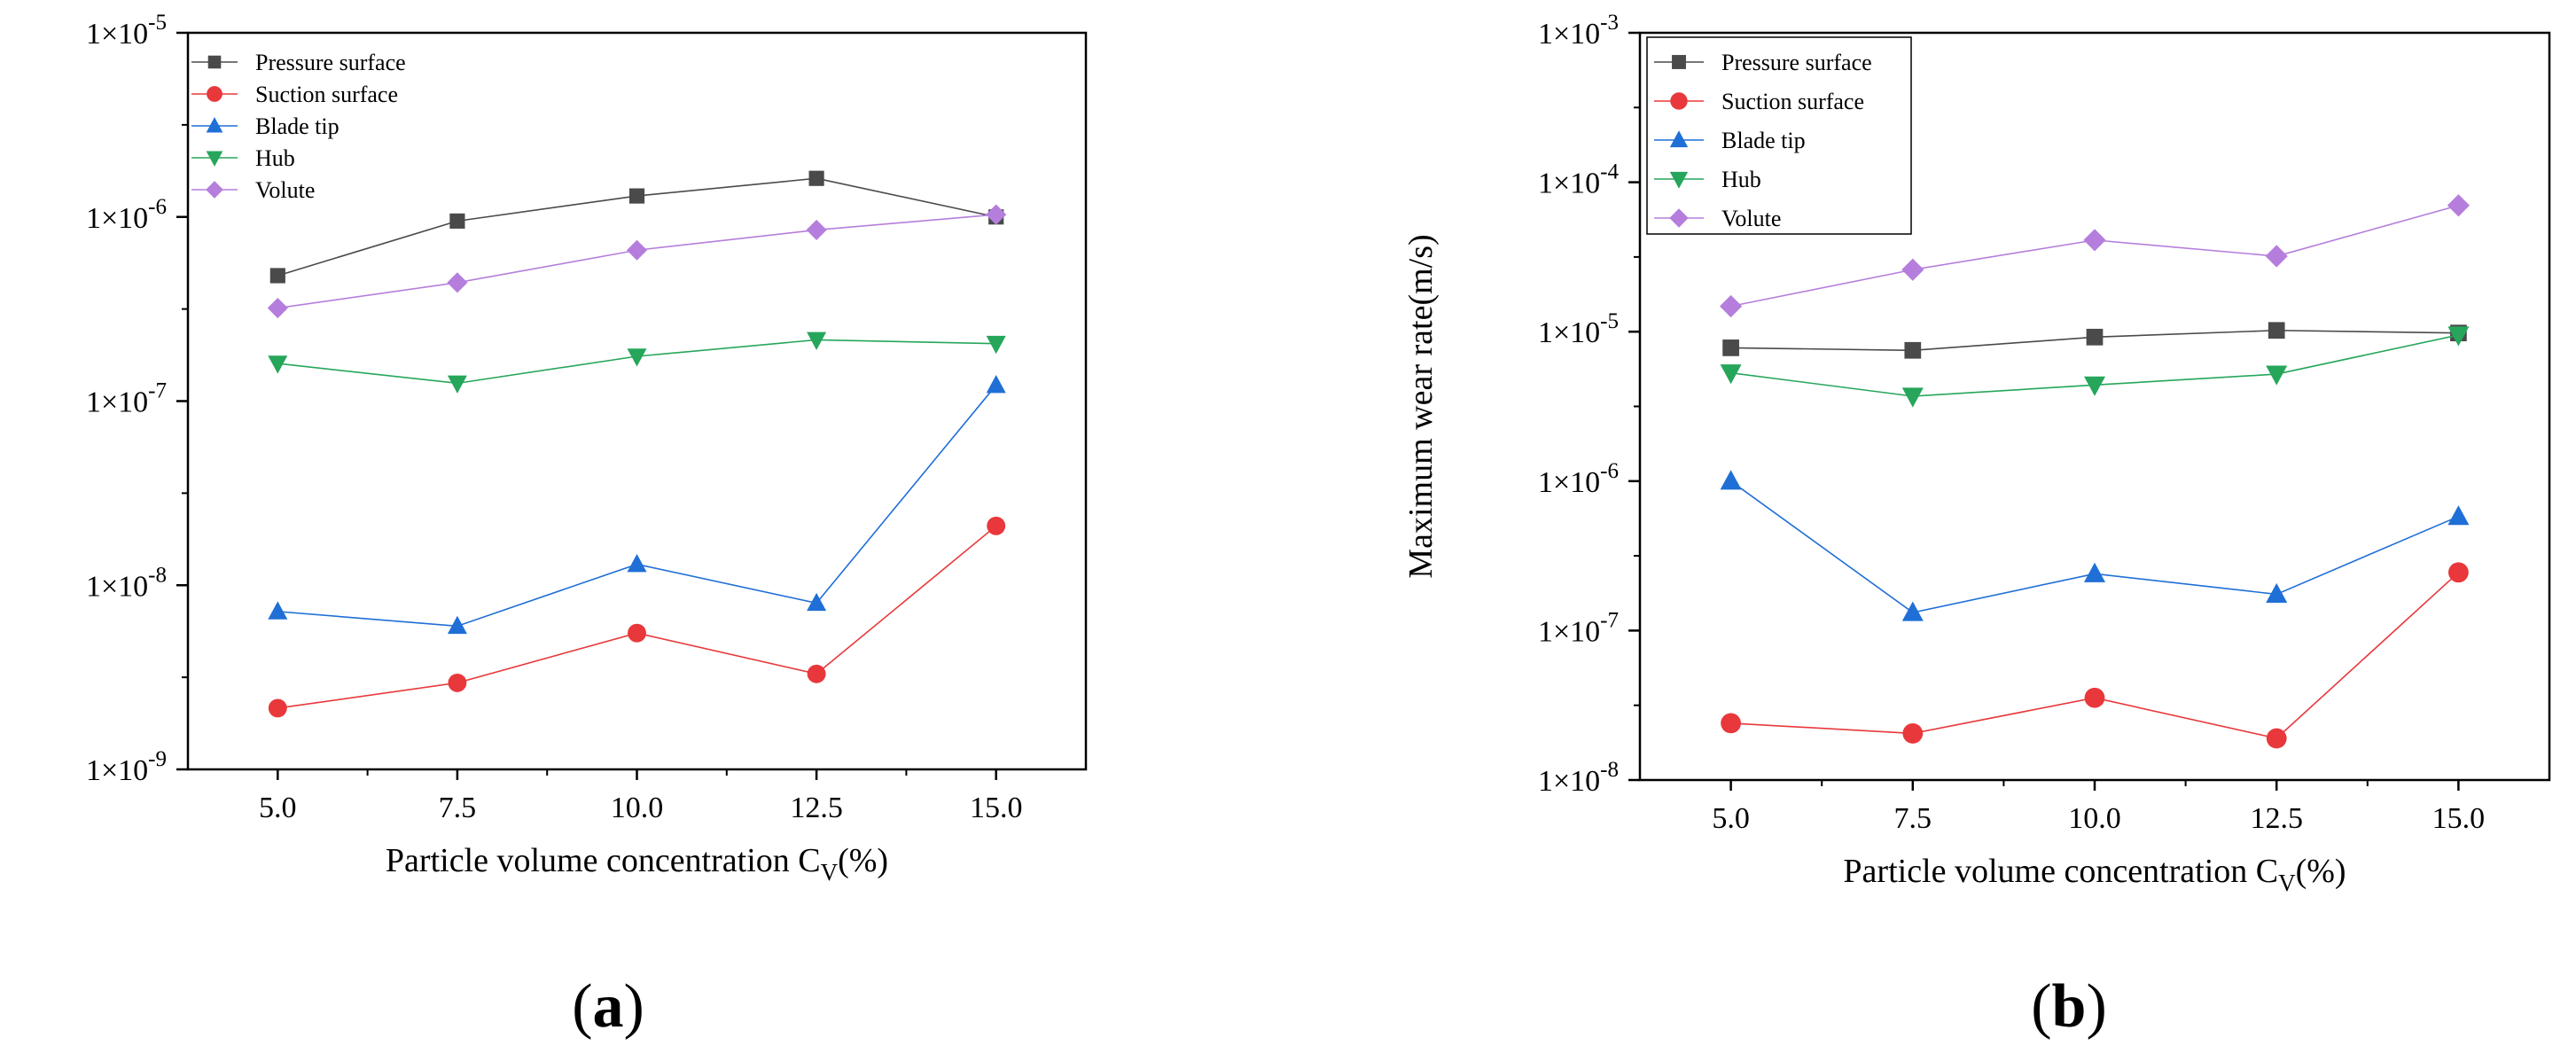 The image size is (2576, 1061). I want to click on panel-label: (b), so click(2069, 1007).